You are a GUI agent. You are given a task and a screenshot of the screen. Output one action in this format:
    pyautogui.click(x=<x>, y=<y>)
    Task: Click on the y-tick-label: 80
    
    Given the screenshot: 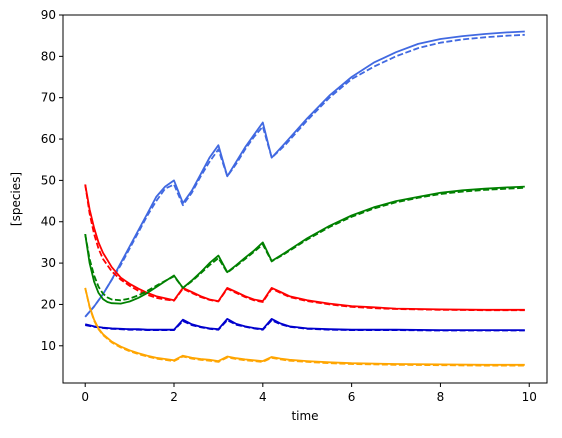 What is the action you would take?
    pyautogui.click(x=48, y=56)
    